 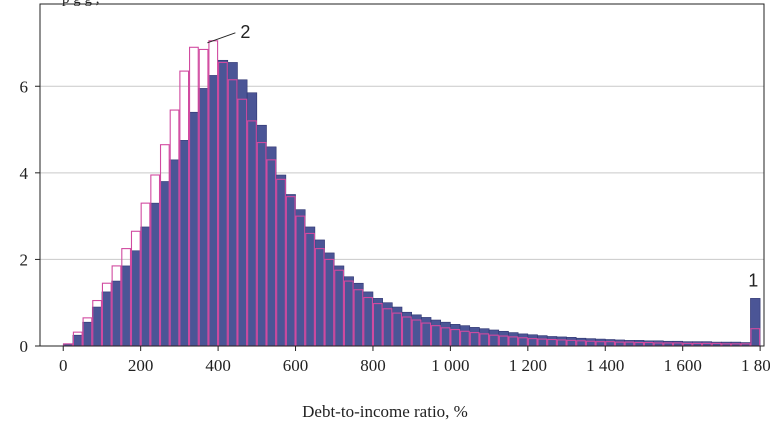 I want to click on x-tick-label-400: 400, so click(x=218, y=365).